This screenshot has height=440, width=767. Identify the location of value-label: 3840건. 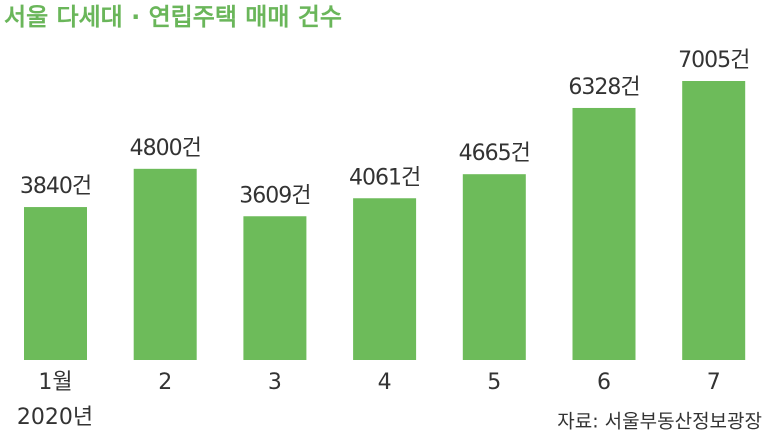
(55, 186).